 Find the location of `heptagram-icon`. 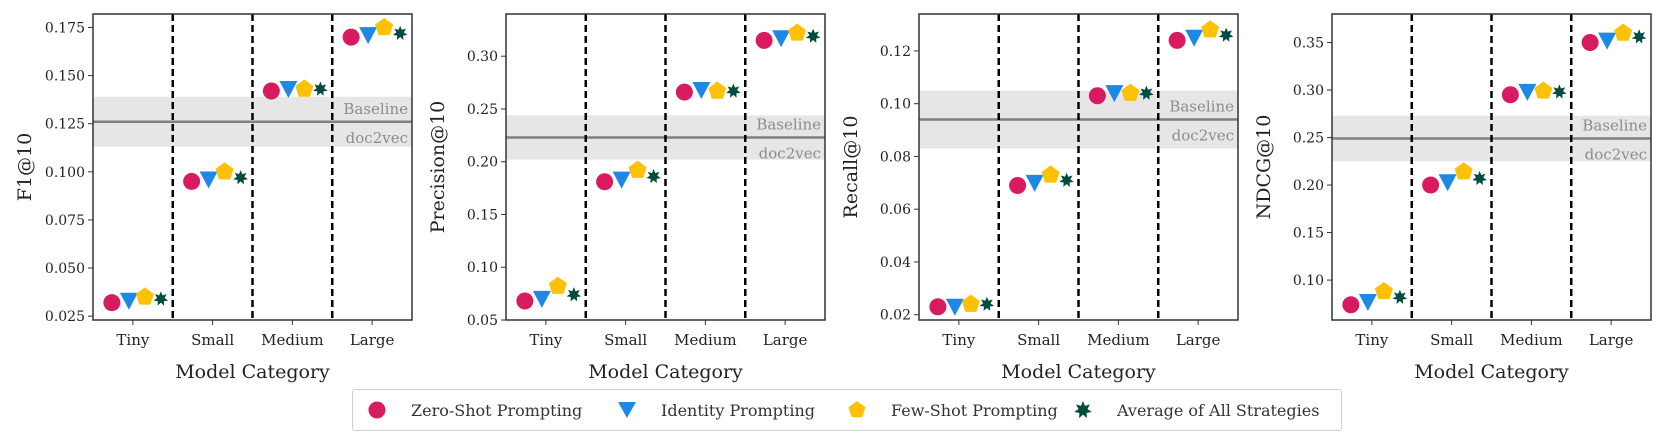

heptagram-icon is located at coordinates (1083, 410).